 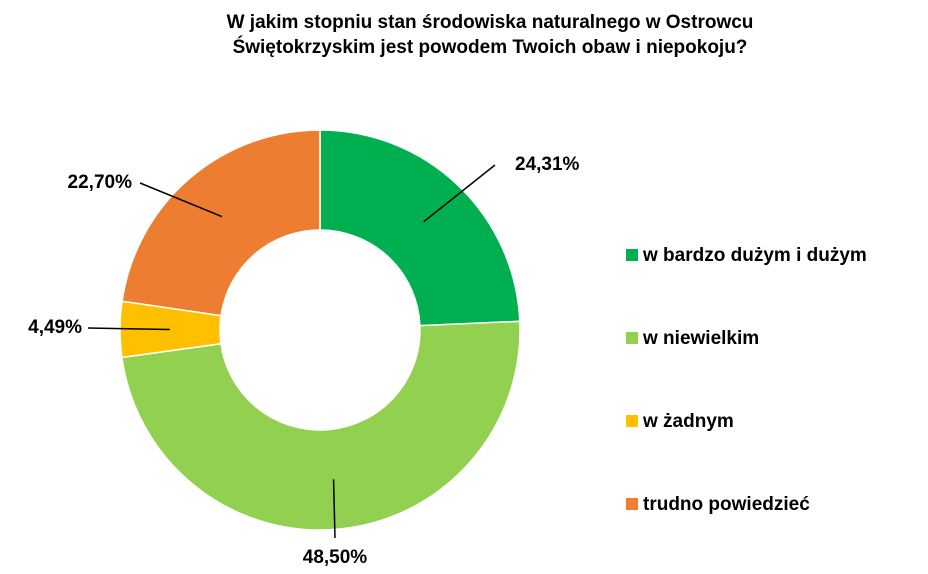 What do you see at coordinates (547, 164) in the screenshot?
I see `data-label: 24,31%` at bounding box center [547, 164].